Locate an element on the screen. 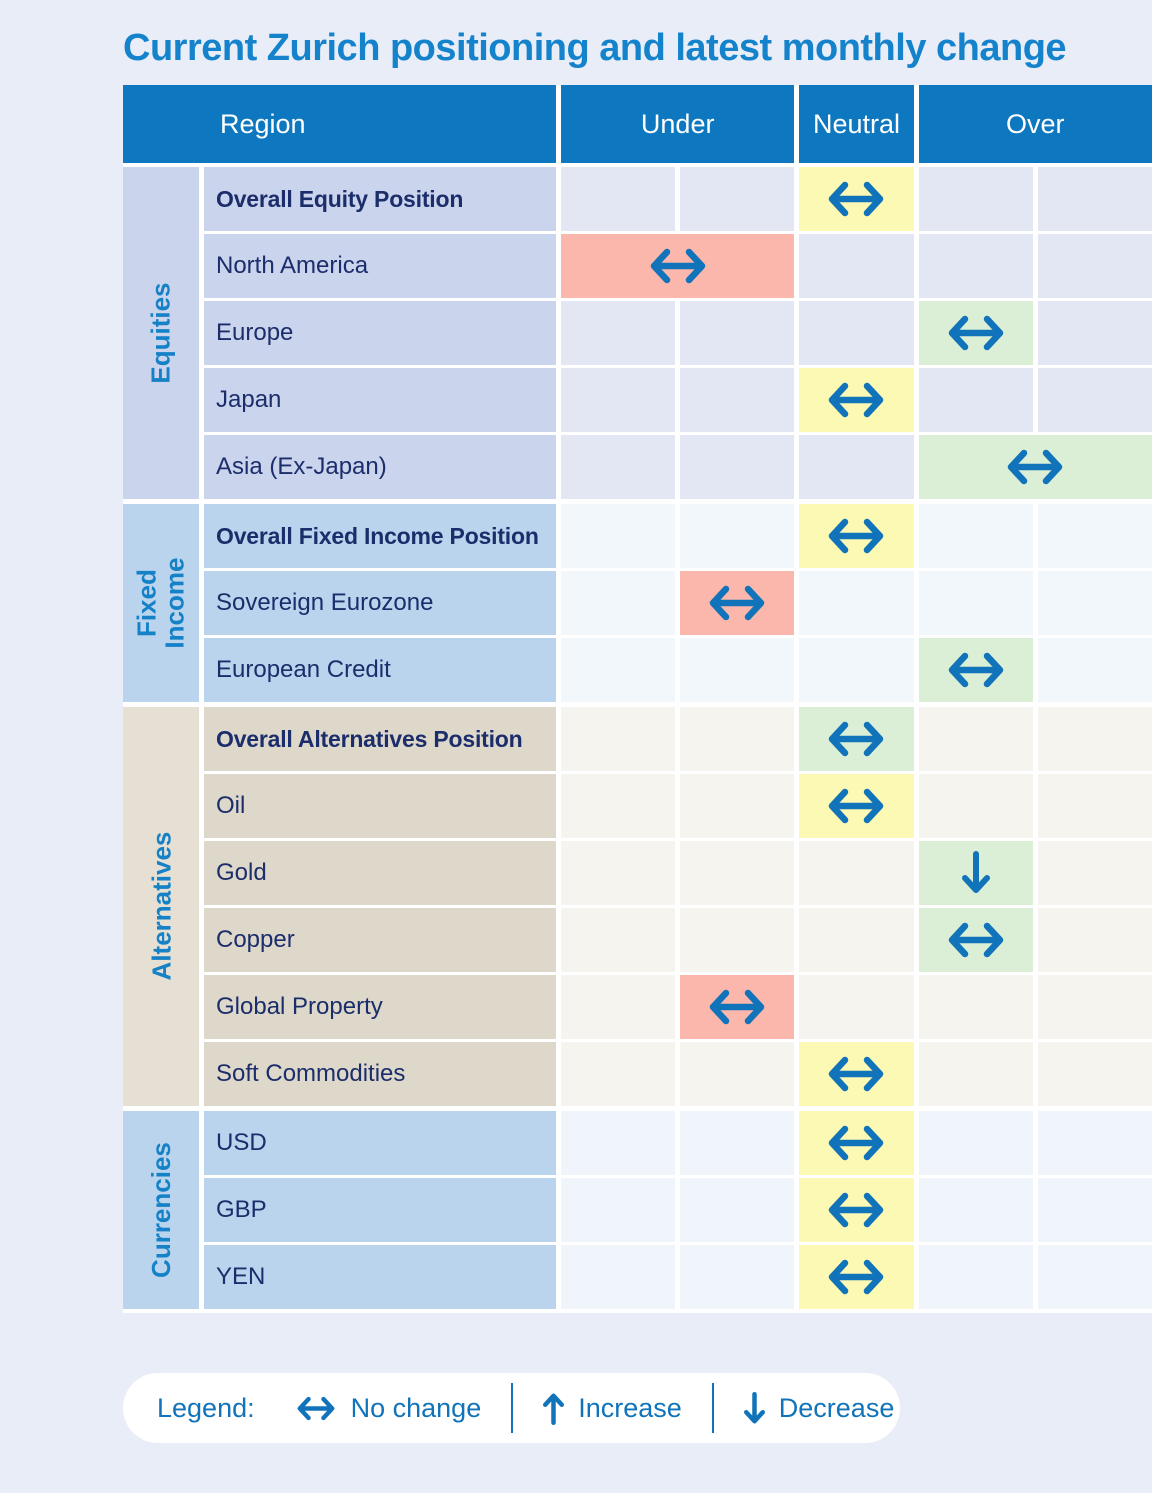 This screenshot has width=1152, height=1493. row-label-japan: Japan is located at coordinates (380, 400).